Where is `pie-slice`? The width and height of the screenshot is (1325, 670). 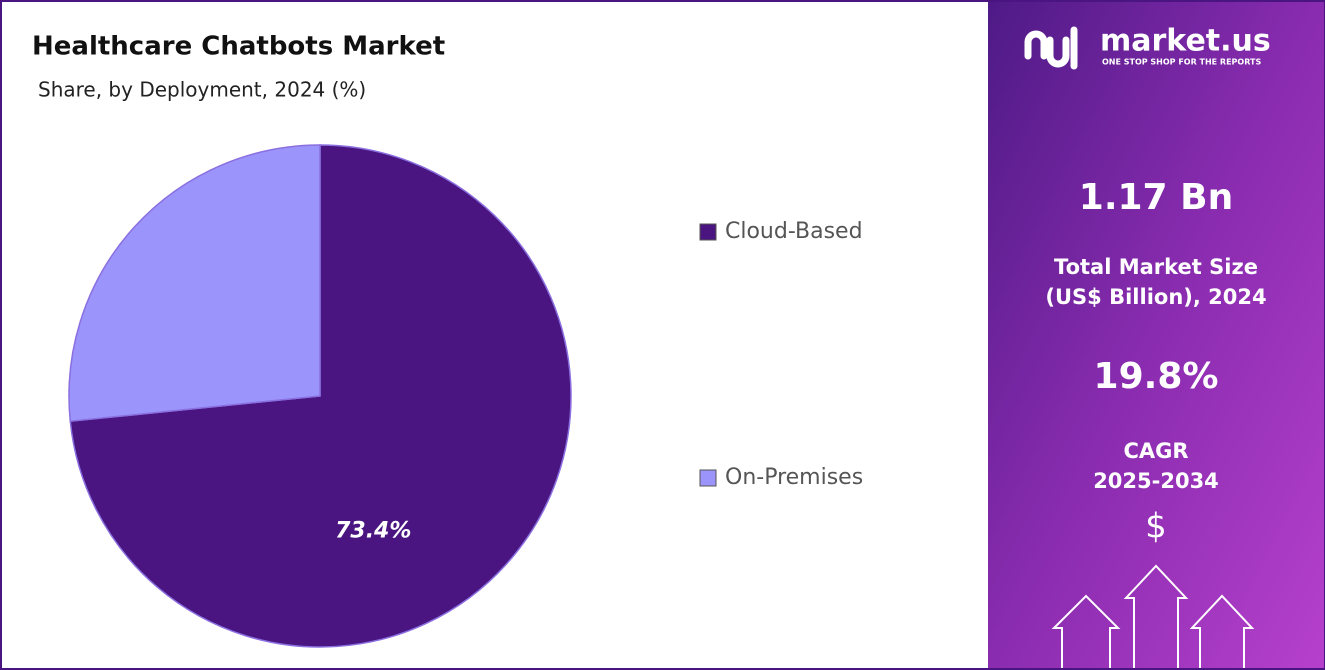
pie-slice is located at coordinates (194, 283).